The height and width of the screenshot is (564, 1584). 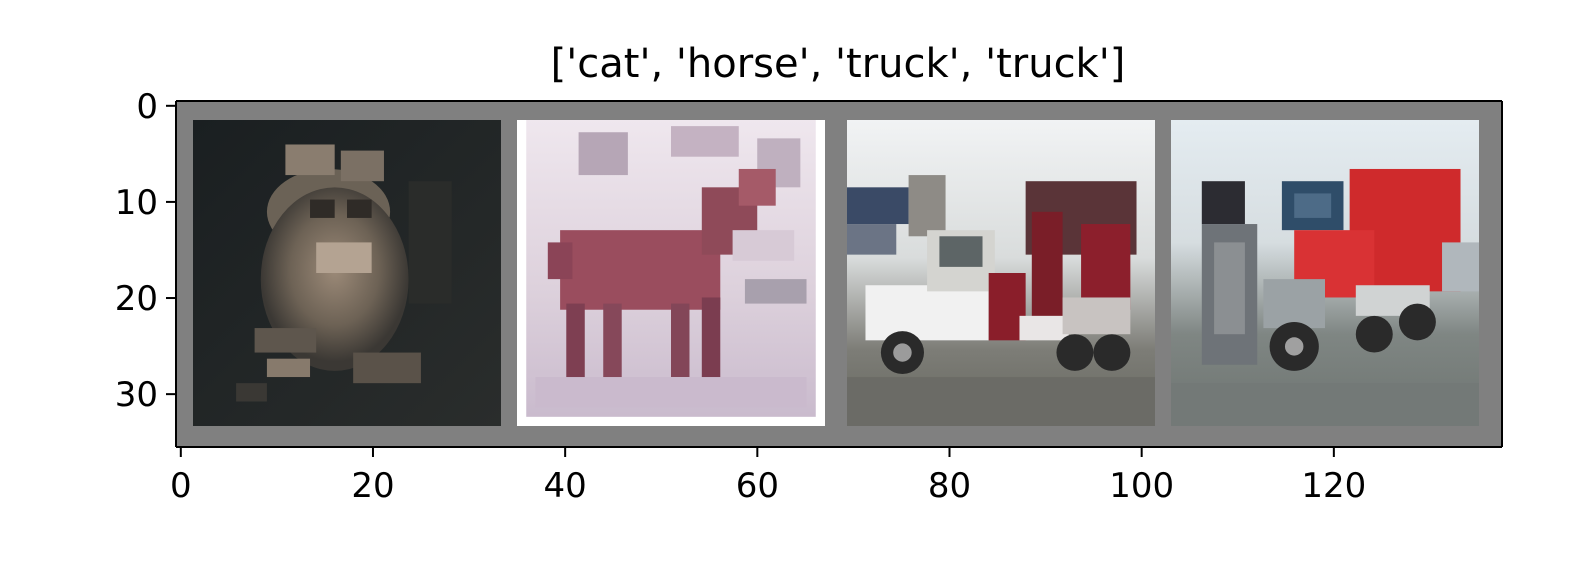 I want to click on tile-horse, so click(x=671, y=273).